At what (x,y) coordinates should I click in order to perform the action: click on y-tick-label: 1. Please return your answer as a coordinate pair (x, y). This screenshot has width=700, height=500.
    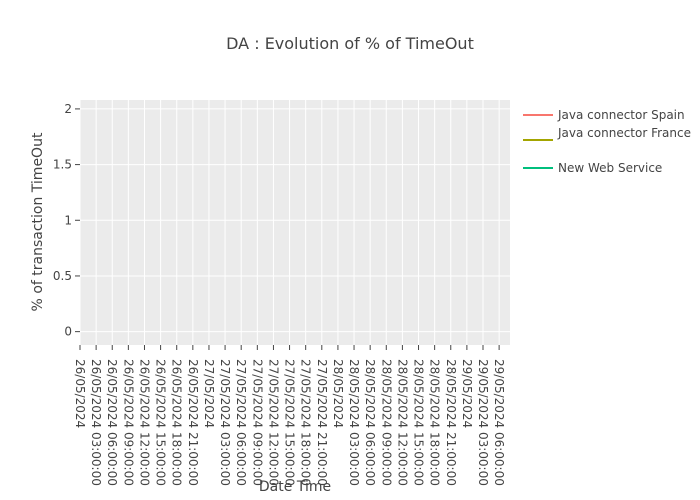
    Looking at the image, I should click on (68, 220).